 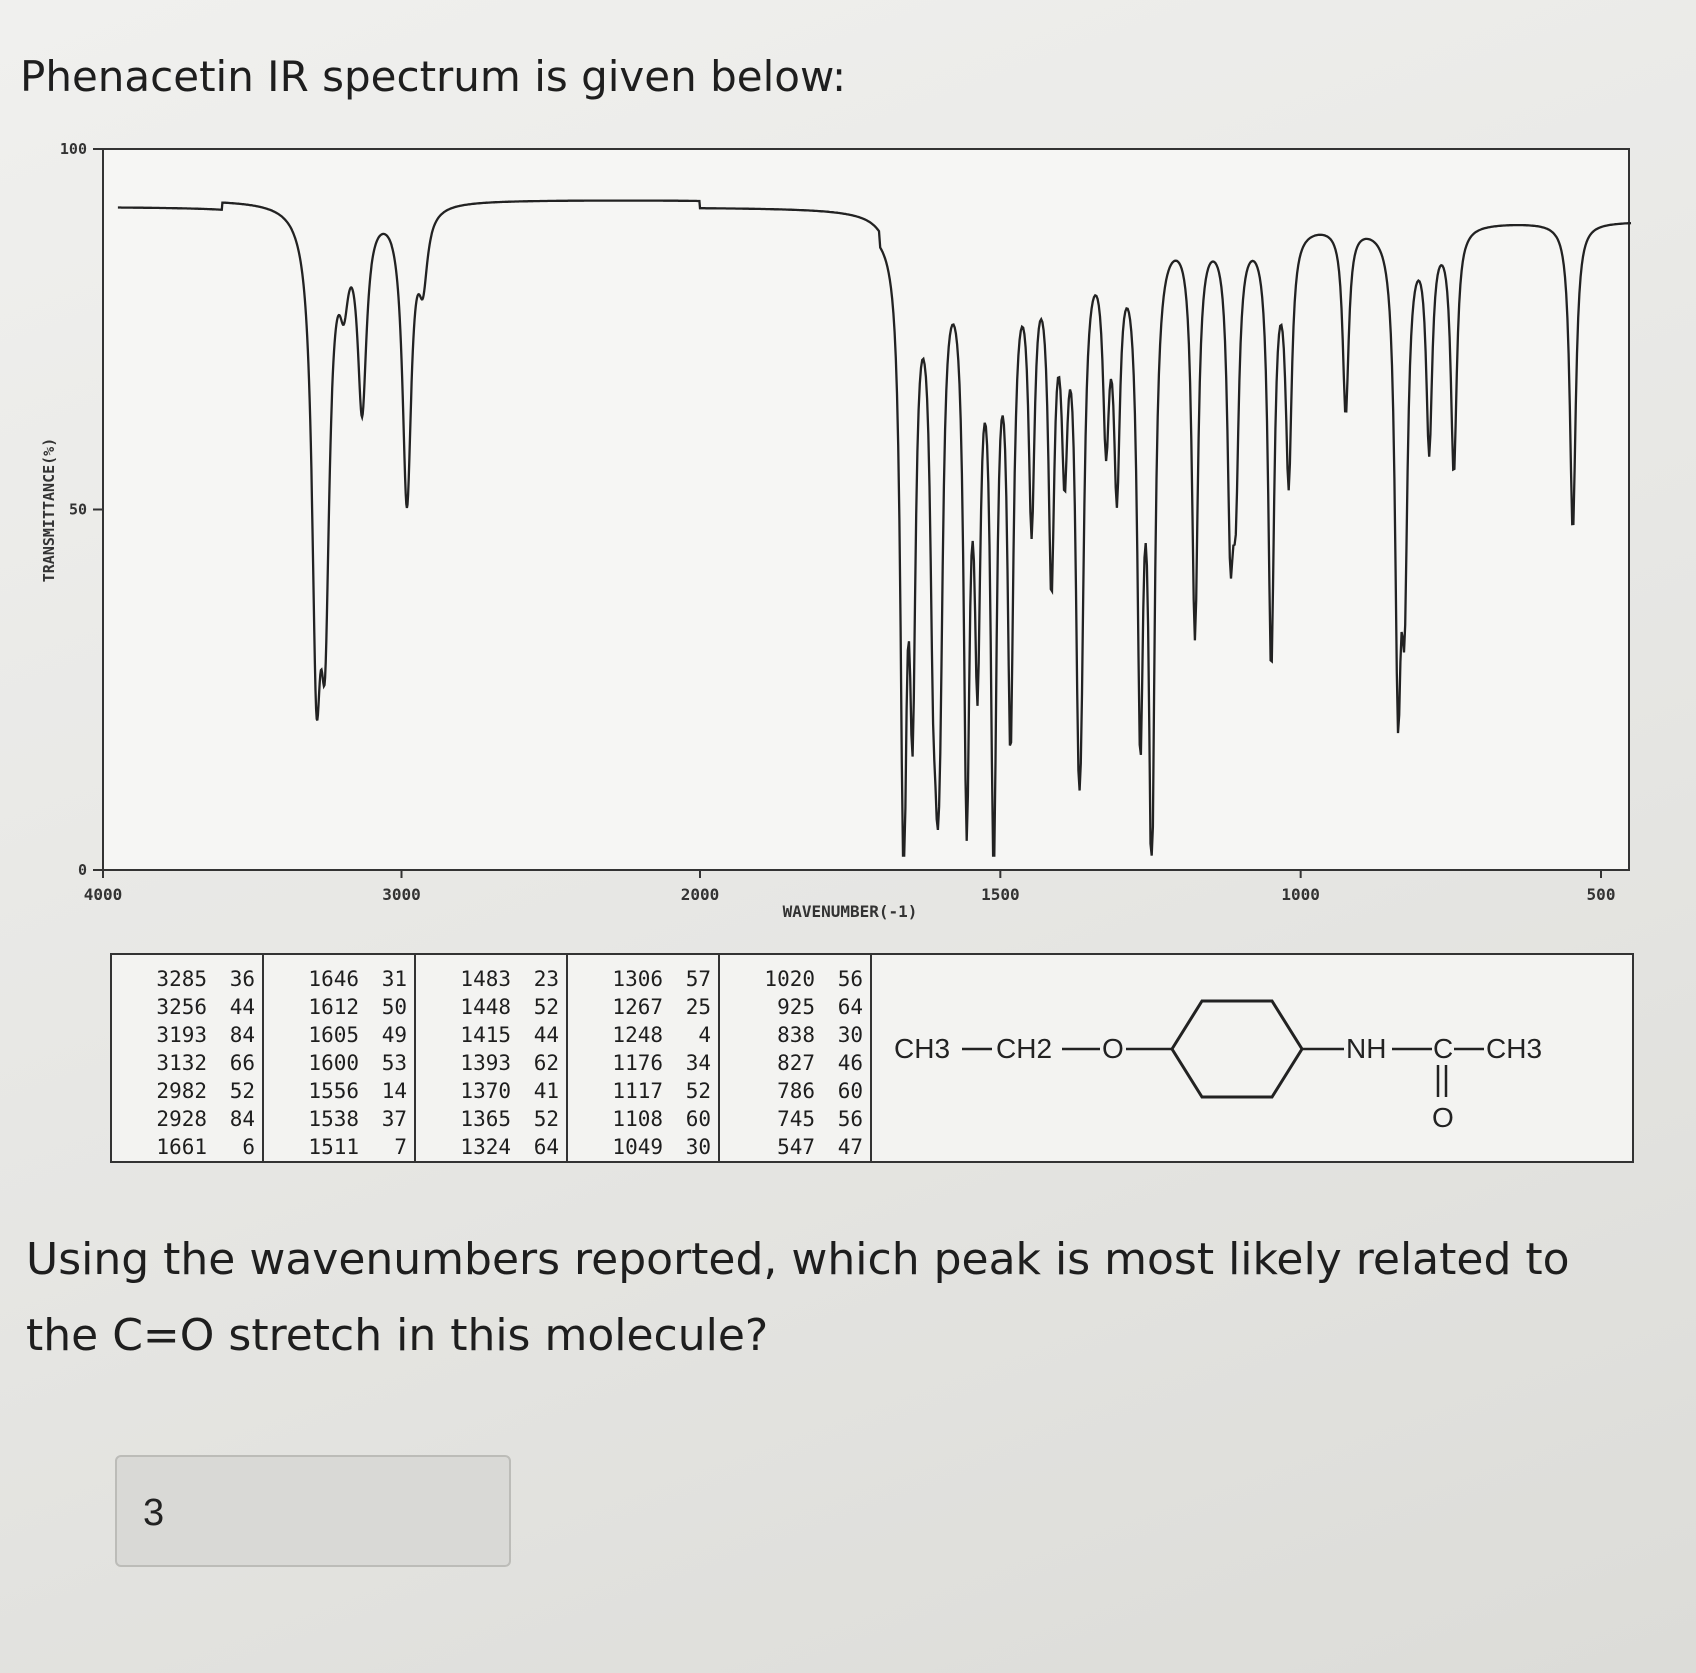 I want to click on x-tick-label: 3000, so click(x=401, y=894).